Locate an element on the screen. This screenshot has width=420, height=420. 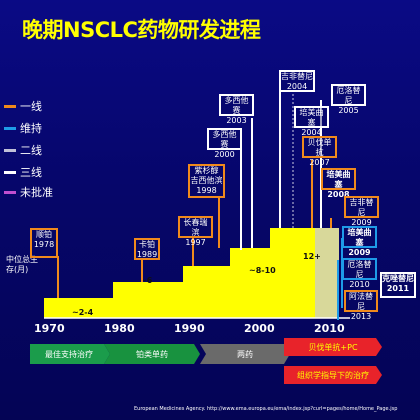
legend-item-first-line: 一线 is located at coordinates (23, 106).